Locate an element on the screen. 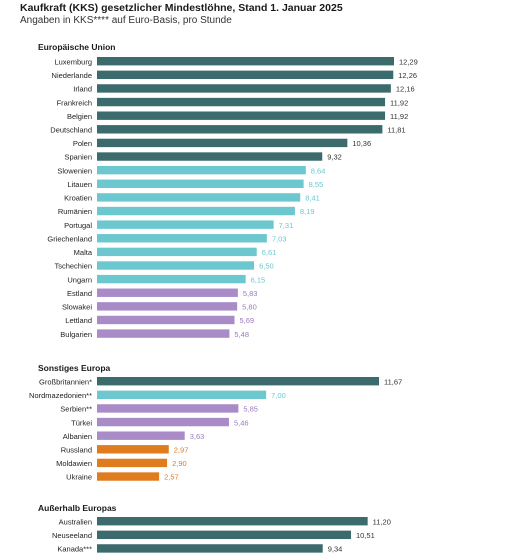 The height and width of the screenshot is (556, 513). bar-label: Kroatien is located at coordinates (78, 198).